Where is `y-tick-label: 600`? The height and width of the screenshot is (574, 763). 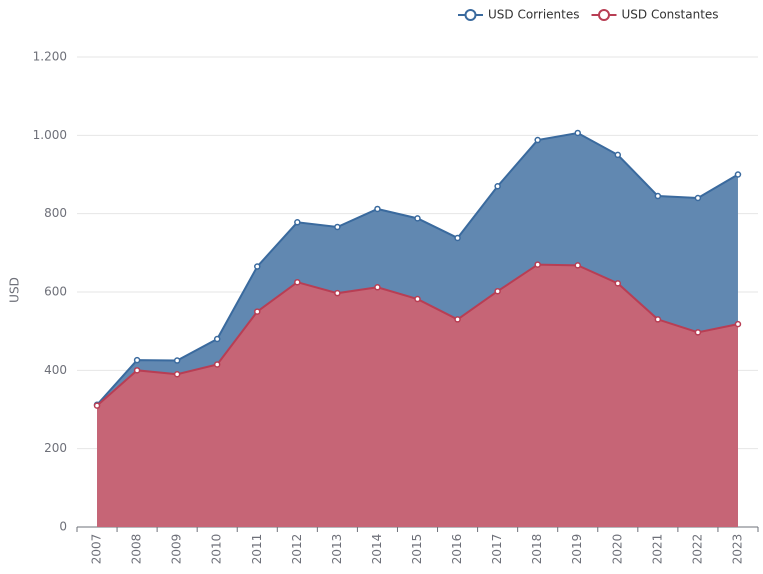
y-tick-label: 600 is located at coordinates (55, 292).